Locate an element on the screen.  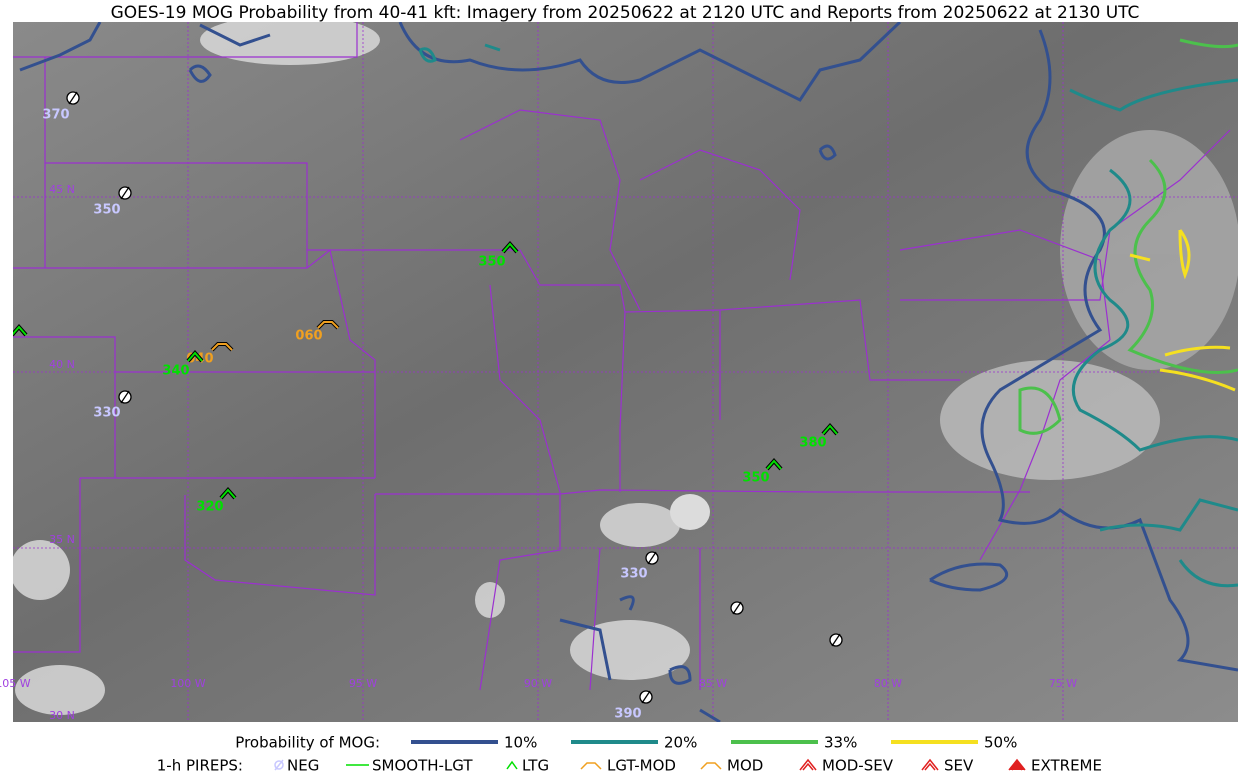
lon-label: 75 W is located at coordinates (1063, 683).